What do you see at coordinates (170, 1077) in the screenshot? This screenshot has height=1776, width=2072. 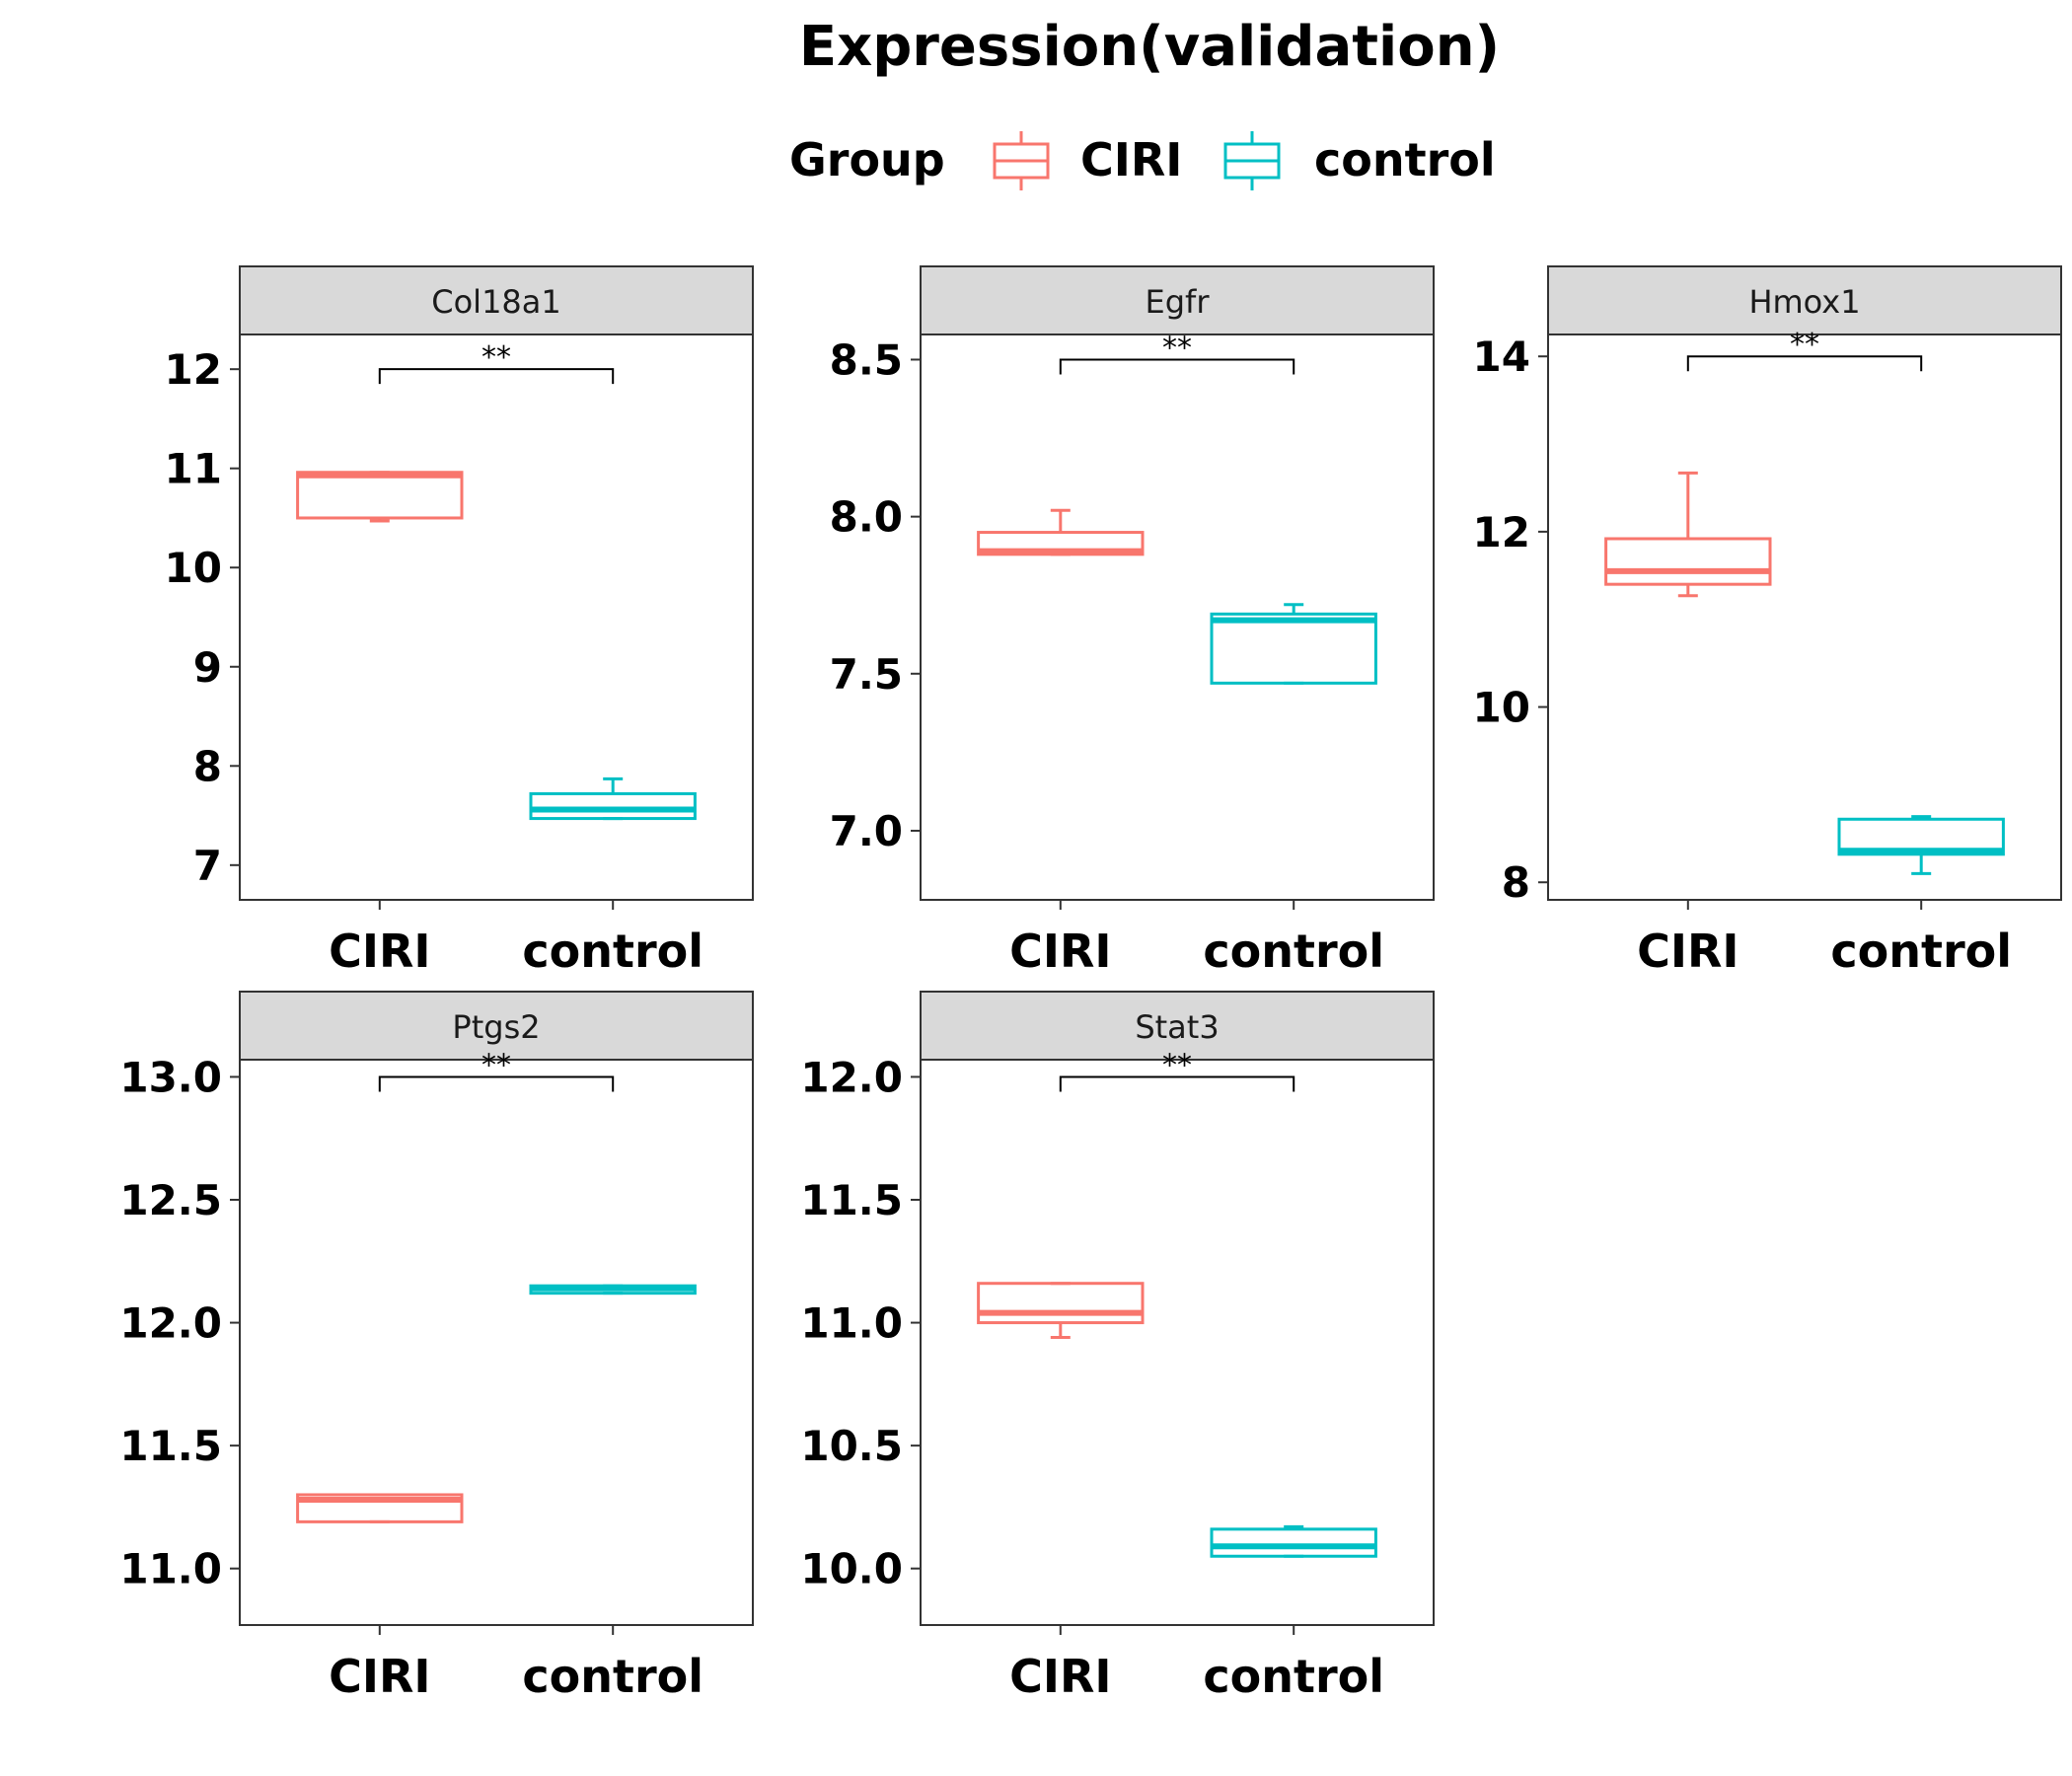 I see `y-tick-label: 13.0` at bounding box center [170, 1077].